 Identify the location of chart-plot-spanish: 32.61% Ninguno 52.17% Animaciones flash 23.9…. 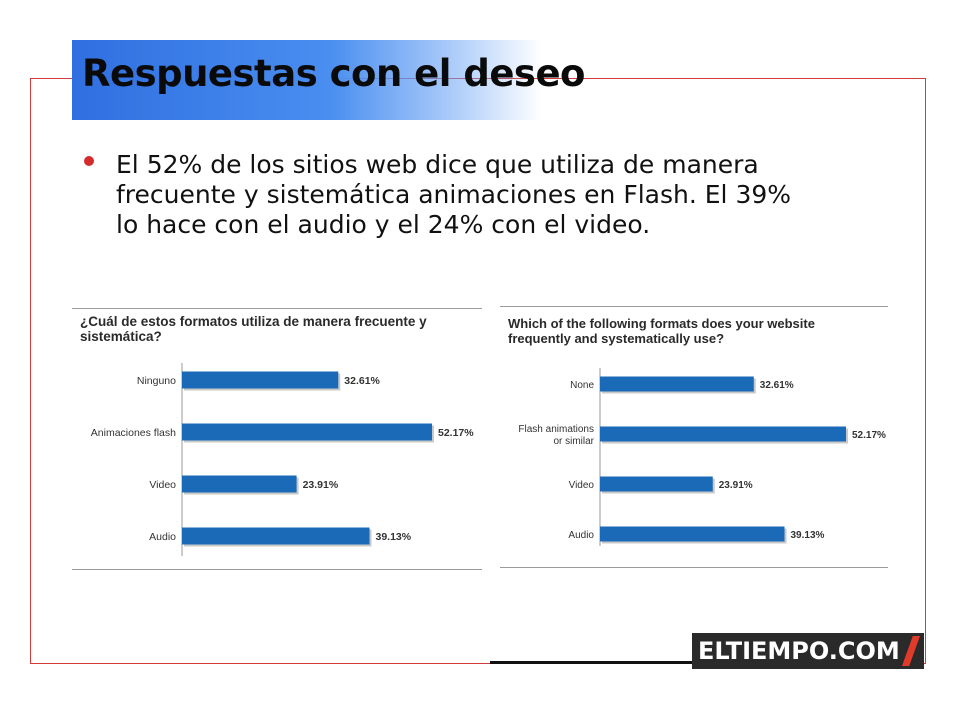
(282, 459).